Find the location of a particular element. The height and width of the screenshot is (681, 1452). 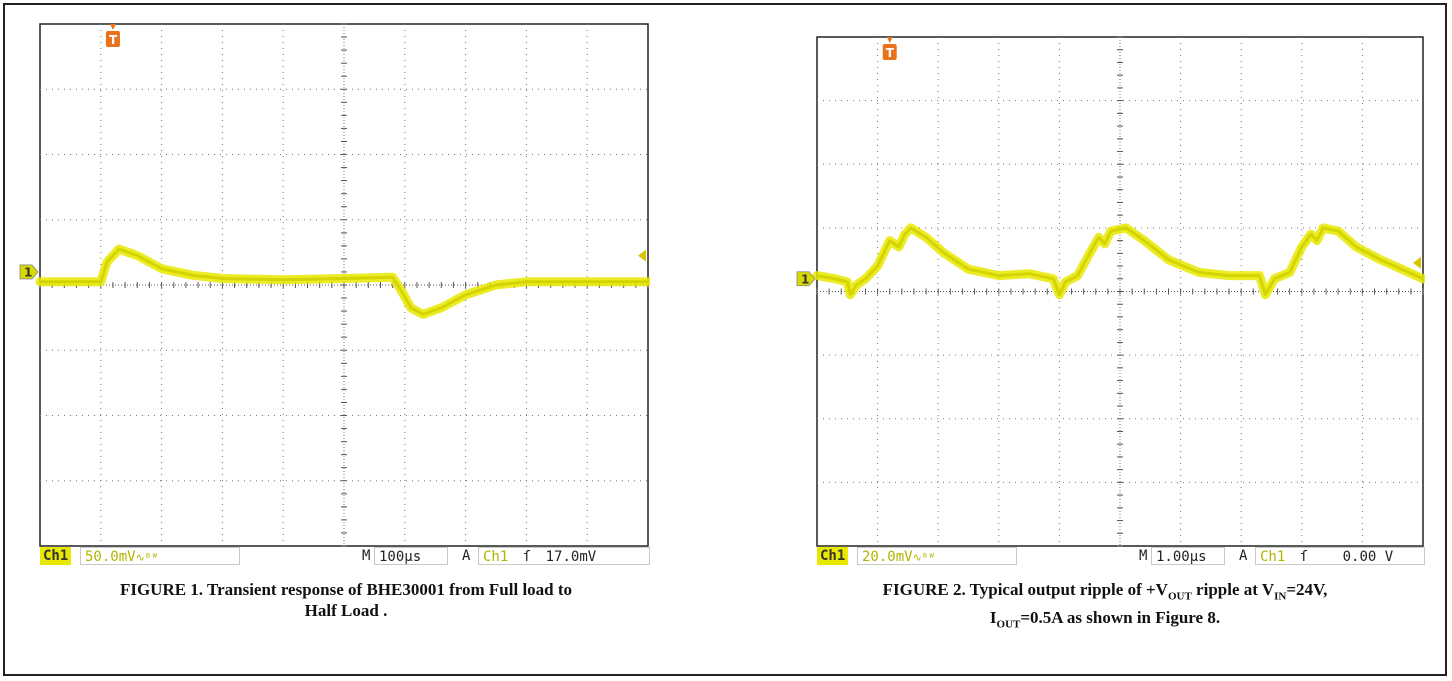

volts-per-div: 50.0mV∿ᴮᵂ is located at coordinates (160, 556).